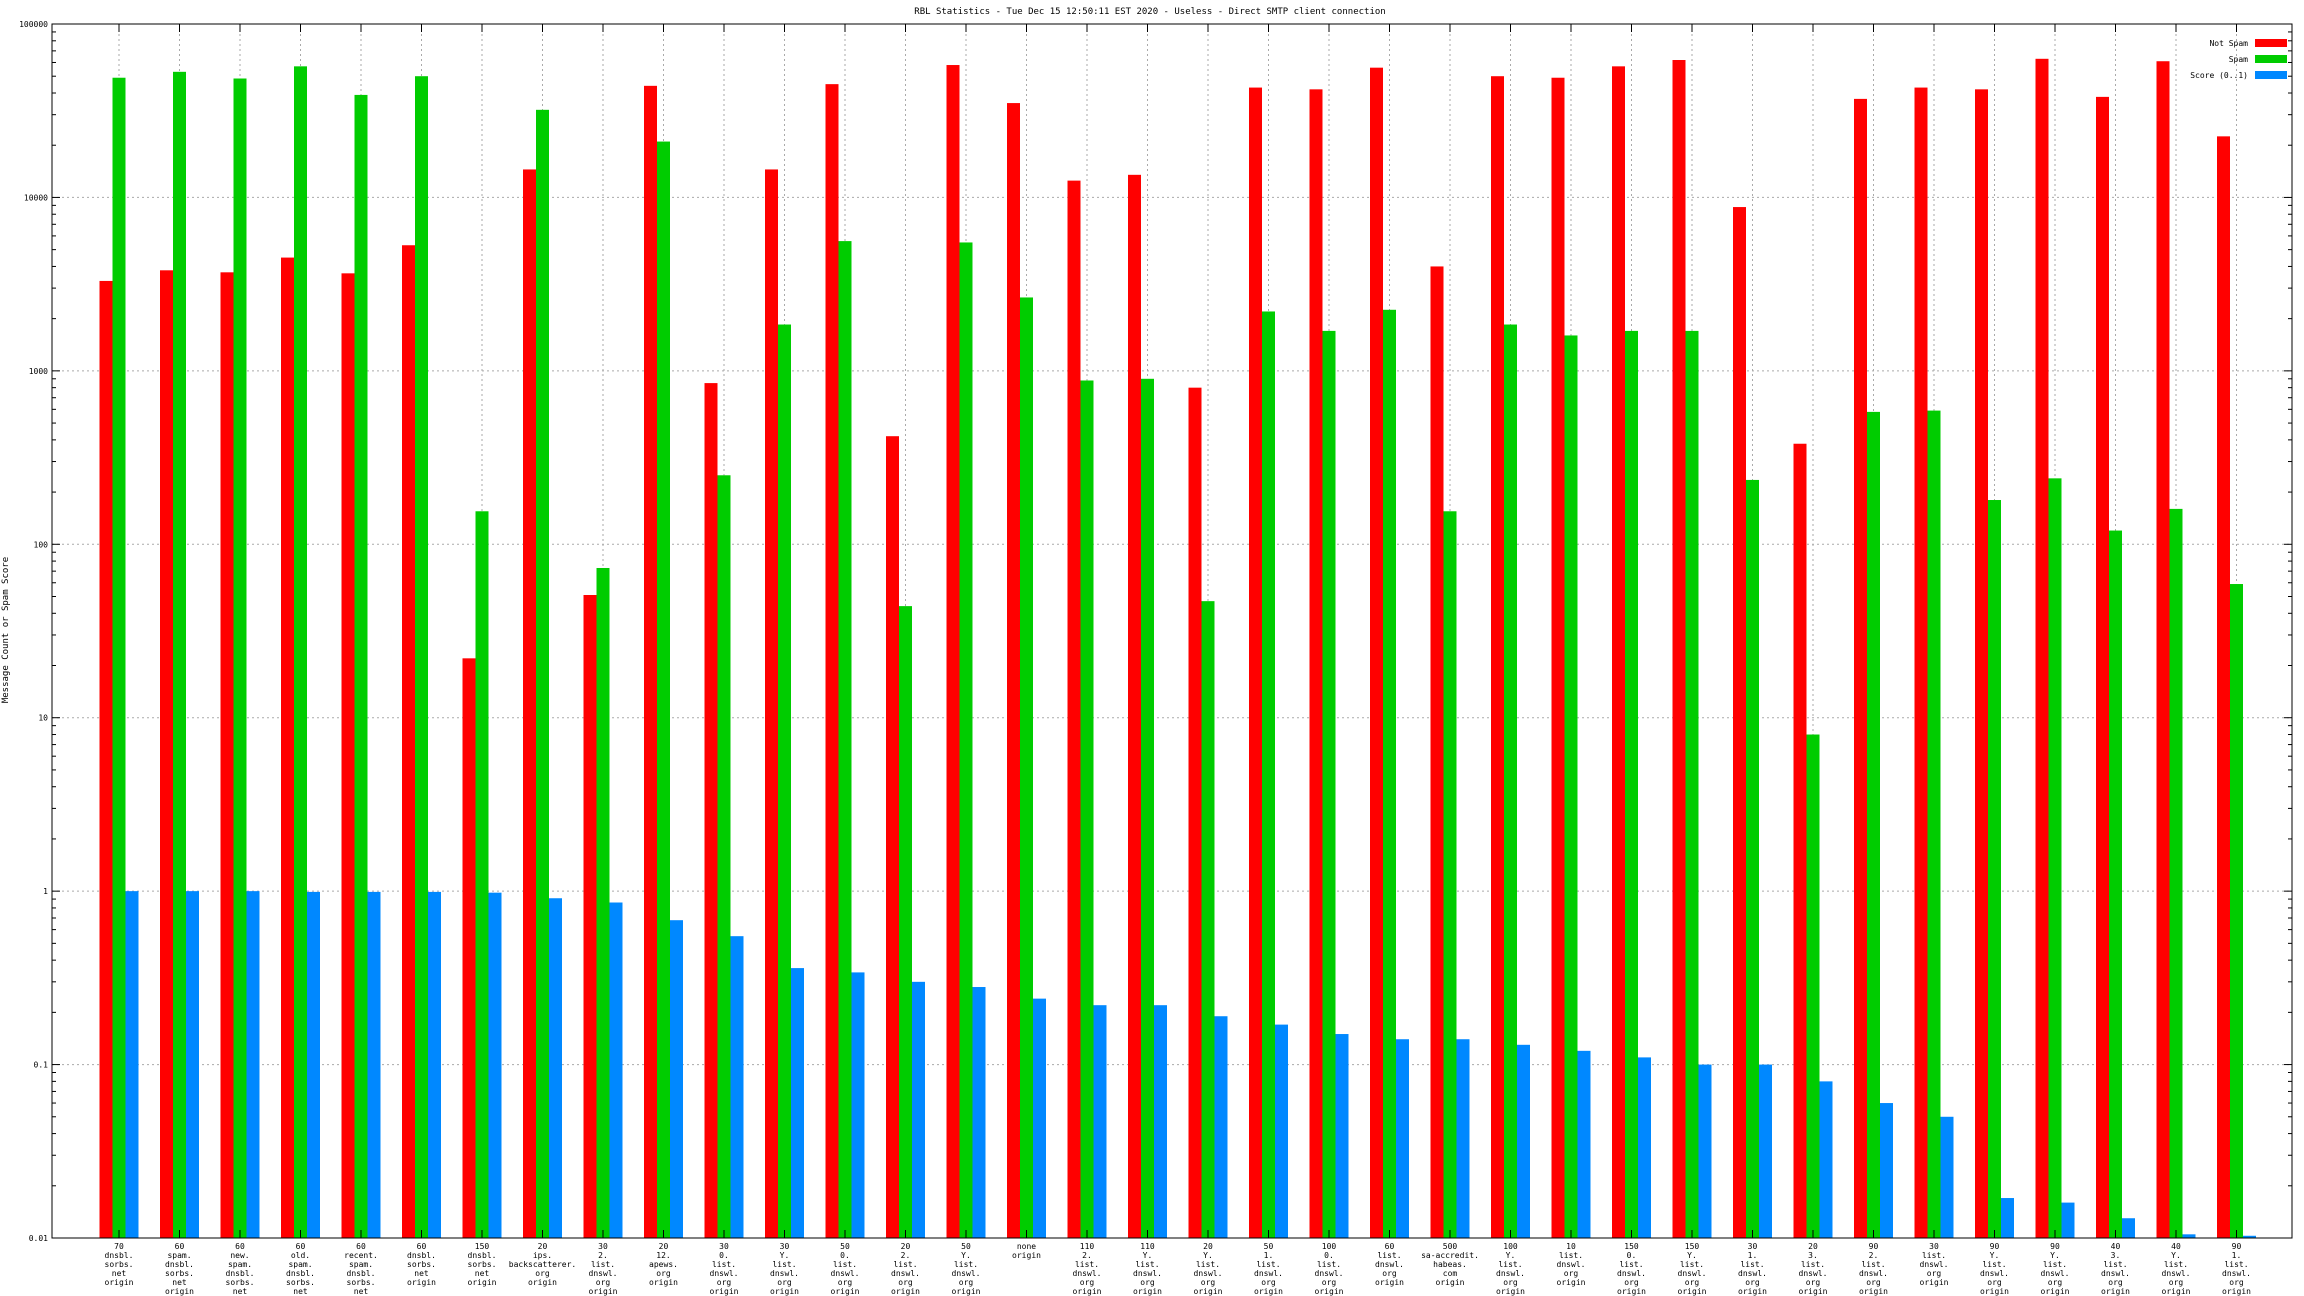 Image resolution: width=2304 pixels, height=1296 pixels. What do you see at coordinates (1269, 1246) in the screenshot?
I see `x-tick-label: 50` at bounding box center [1269, 1246].